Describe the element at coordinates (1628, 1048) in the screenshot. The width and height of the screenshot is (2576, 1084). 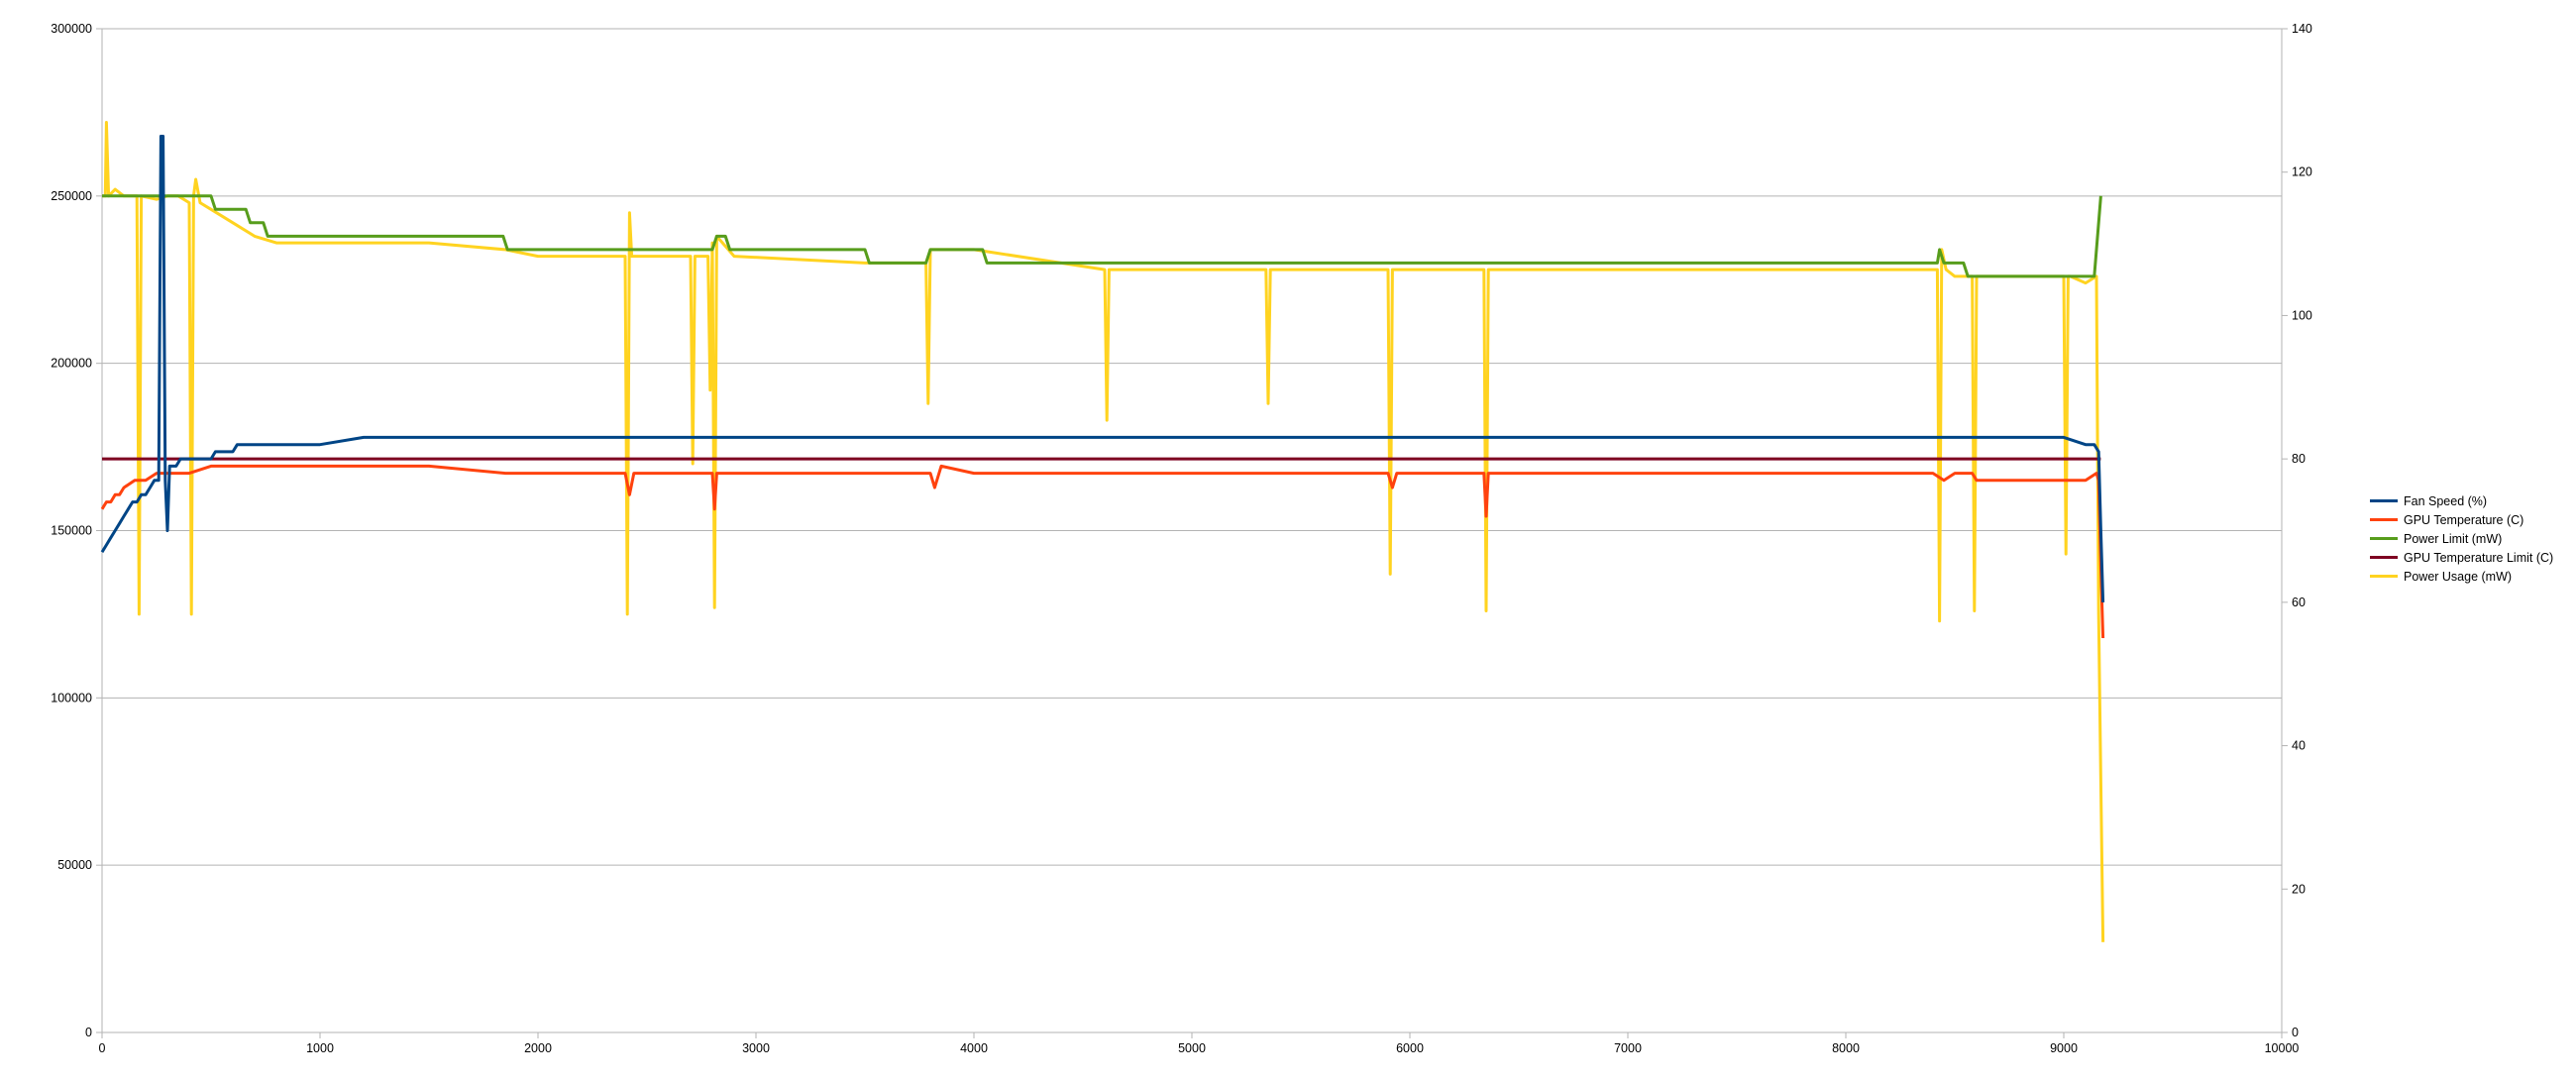
I see `x-tick-label: 7000` at that location.